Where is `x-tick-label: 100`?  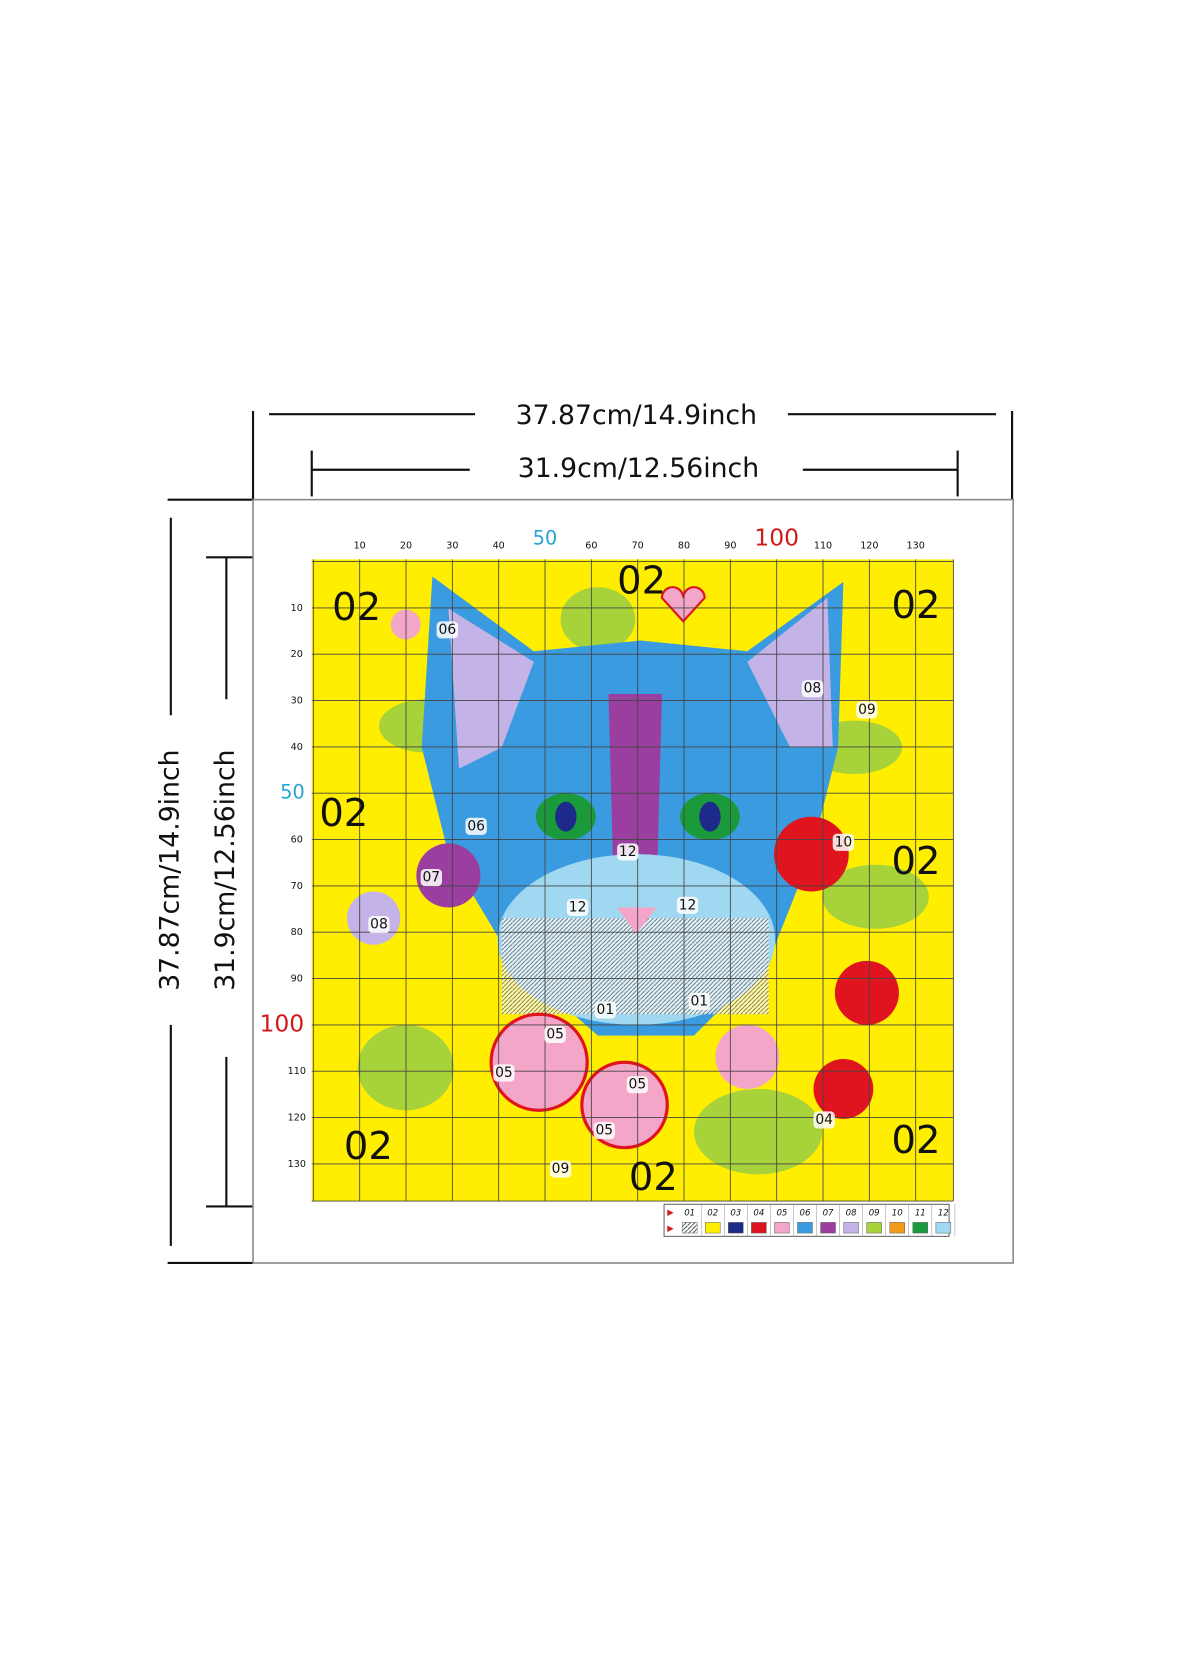
x-tick-label: 100 is located at coordinates (776, 538).